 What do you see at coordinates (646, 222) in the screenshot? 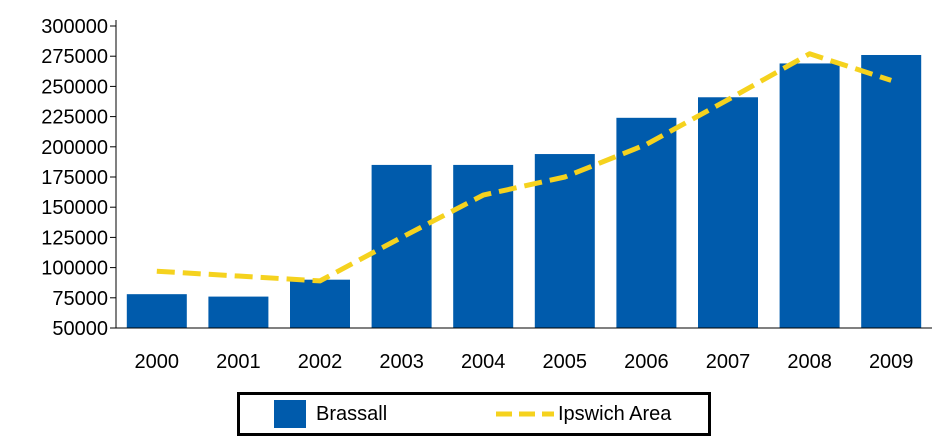
I see `bar-2006` at bounding box center [646, 222].